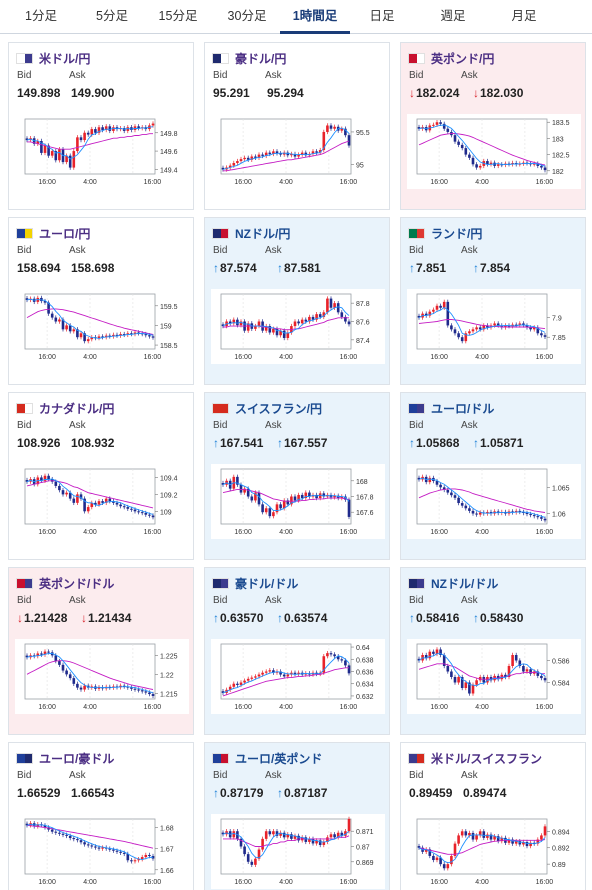  What do you see at coordinates (65, 583) in the screenshot?
I see `pair-link: 英ポンド/ドル` at bounding box center [65, 583].